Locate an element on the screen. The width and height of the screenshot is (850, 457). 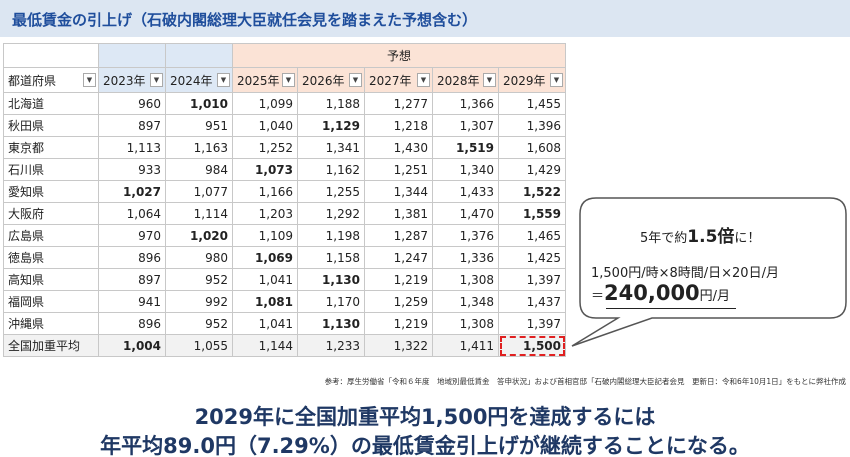
cell: 1,158 is located at coordinates (331, 257).